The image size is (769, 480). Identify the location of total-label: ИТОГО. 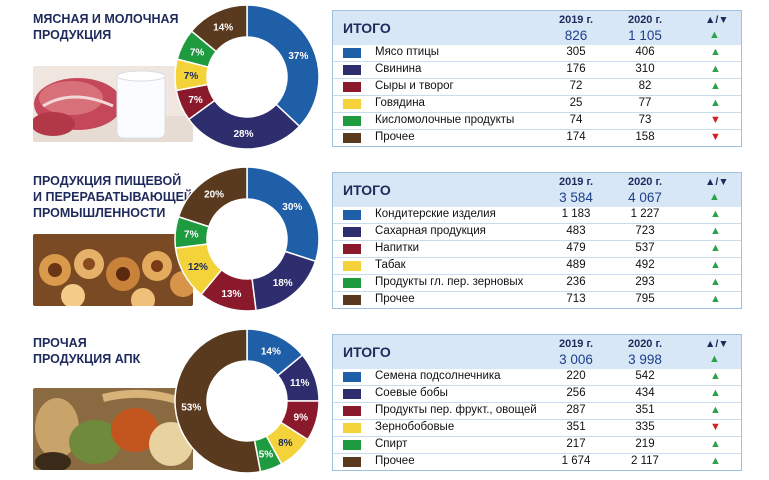
(367, 352).